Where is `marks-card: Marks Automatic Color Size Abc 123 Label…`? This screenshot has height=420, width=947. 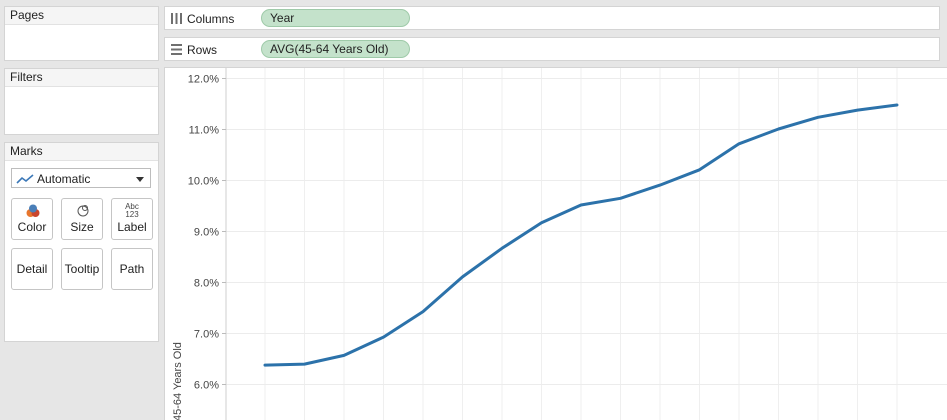
marks-card: Marks Automatic Color Size Abc 123 Label… is located at coordinates (81, 242).